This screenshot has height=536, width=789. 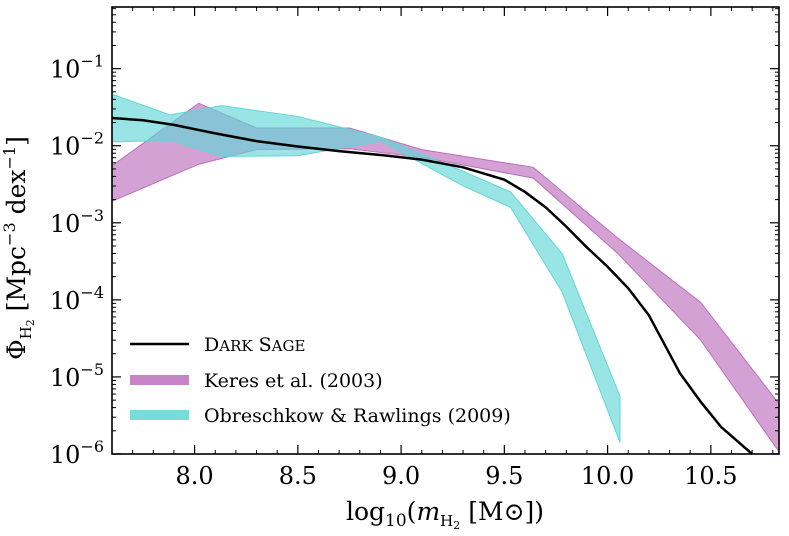 I want to click on y-tick-label: 10⁻¹, so click(x=77, y=68).